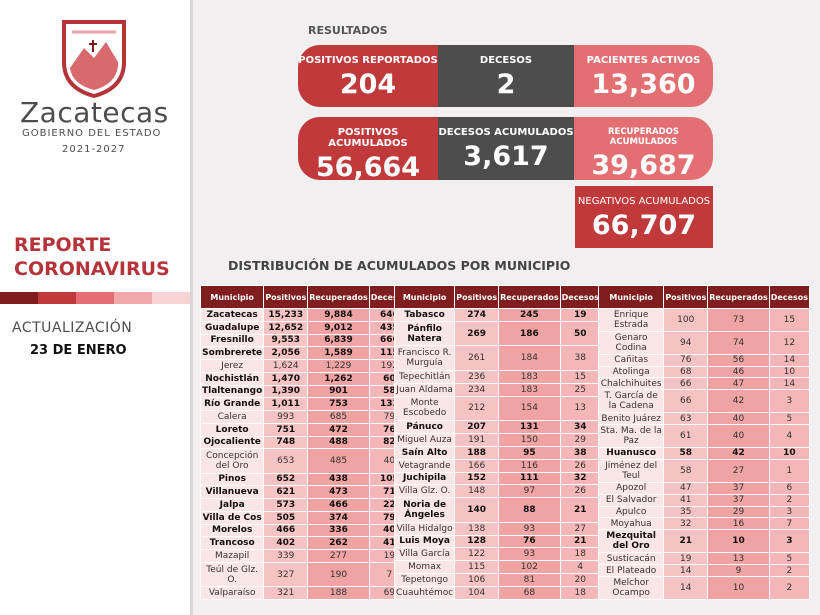  What do you see at coordinates (704, 470) in the screenshot?
I see `table-row: Jiménez del Teul 58 27 1` at bounding box center [704, 470].